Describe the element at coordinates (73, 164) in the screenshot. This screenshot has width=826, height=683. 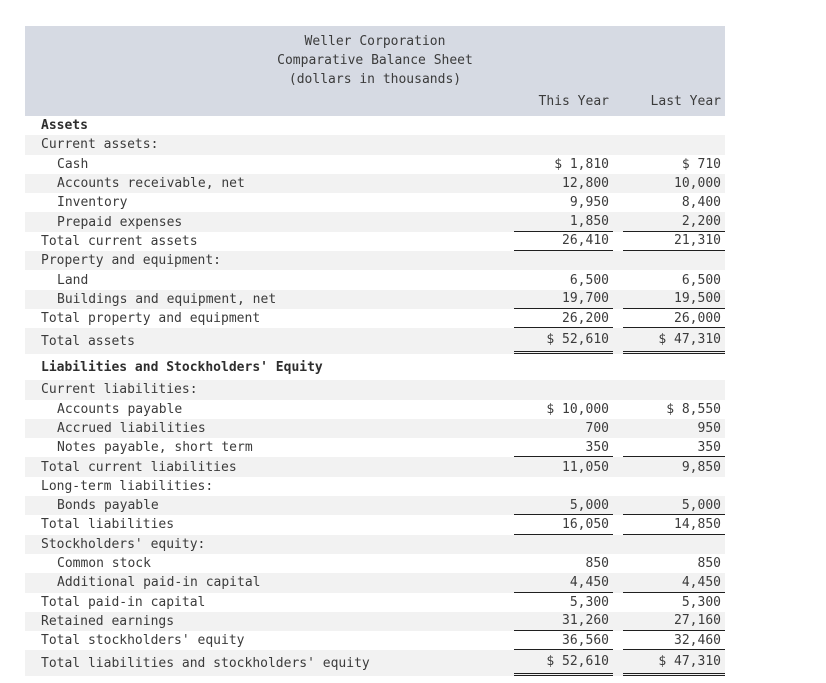
I see `row-label: Cash` at that location.